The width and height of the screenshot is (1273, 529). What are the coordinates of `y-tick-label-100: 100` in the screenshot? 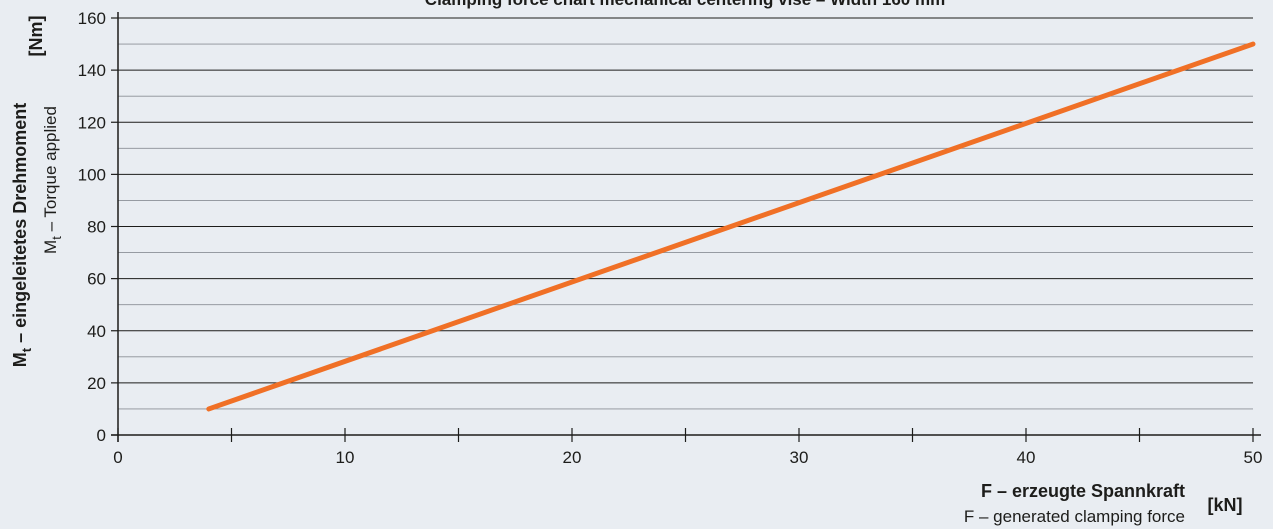 It's located at (92, 174).